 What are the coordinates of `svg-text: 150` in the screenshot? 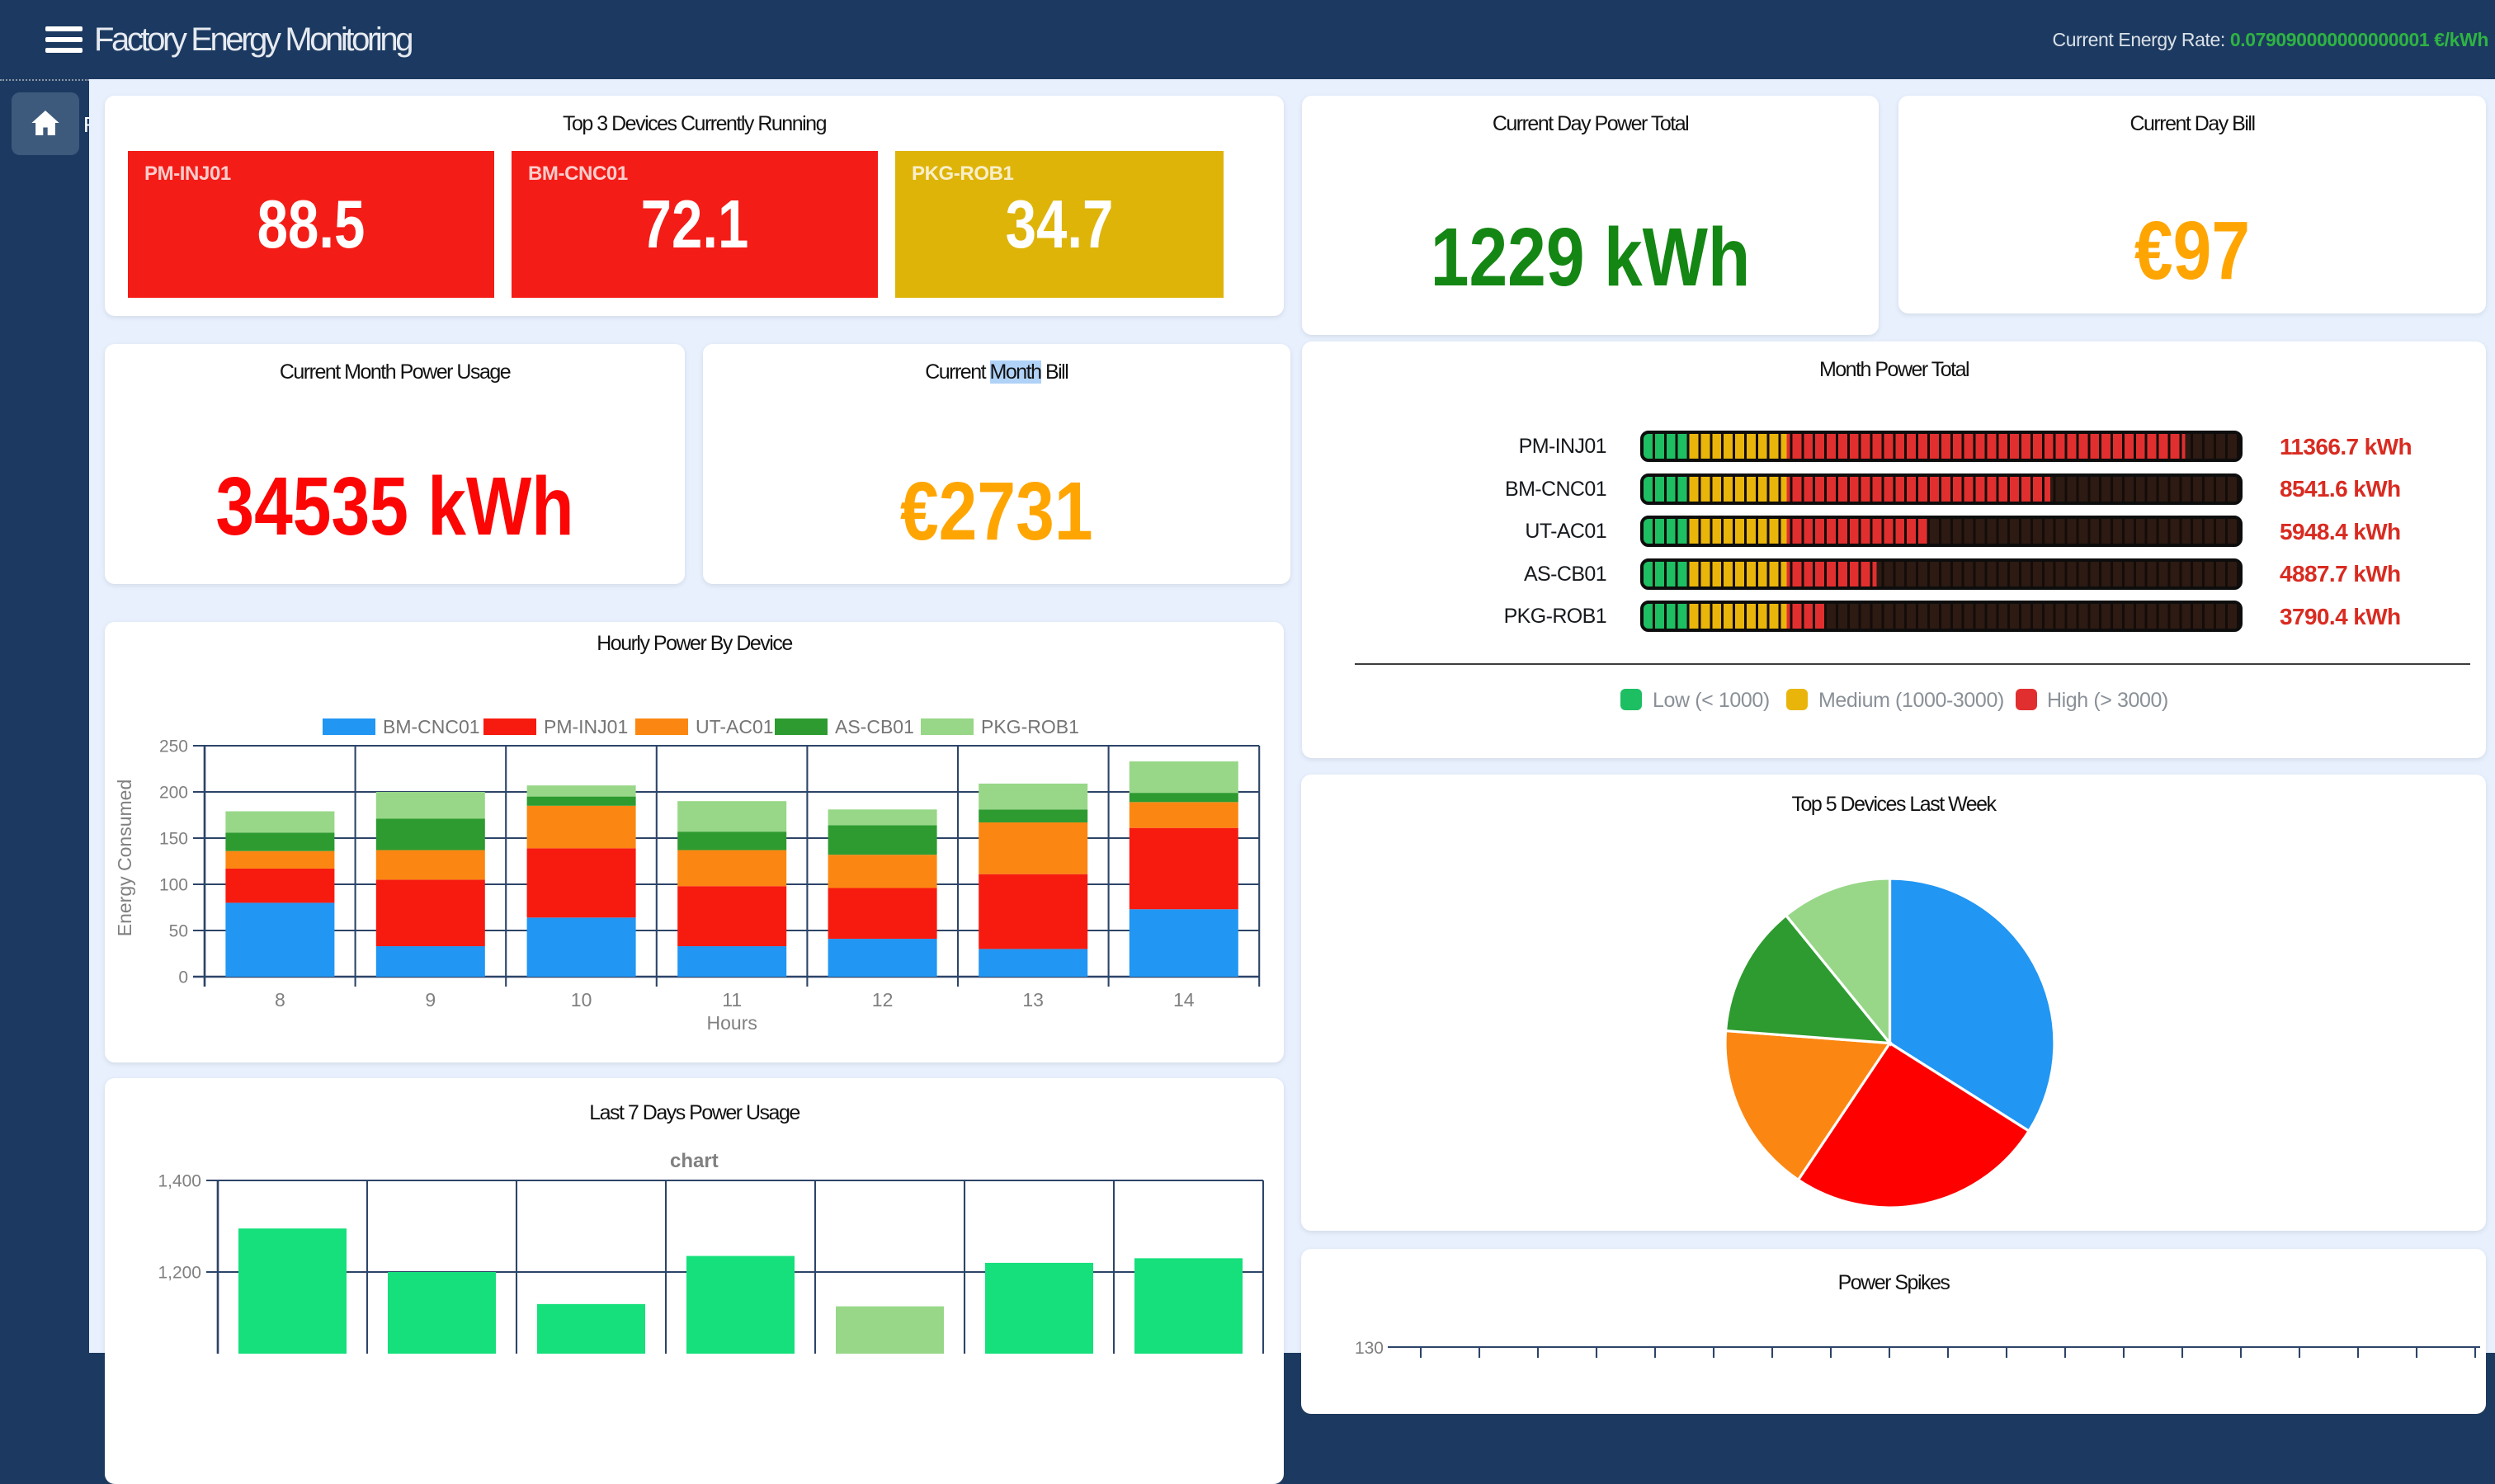 It's located at (173, 839).